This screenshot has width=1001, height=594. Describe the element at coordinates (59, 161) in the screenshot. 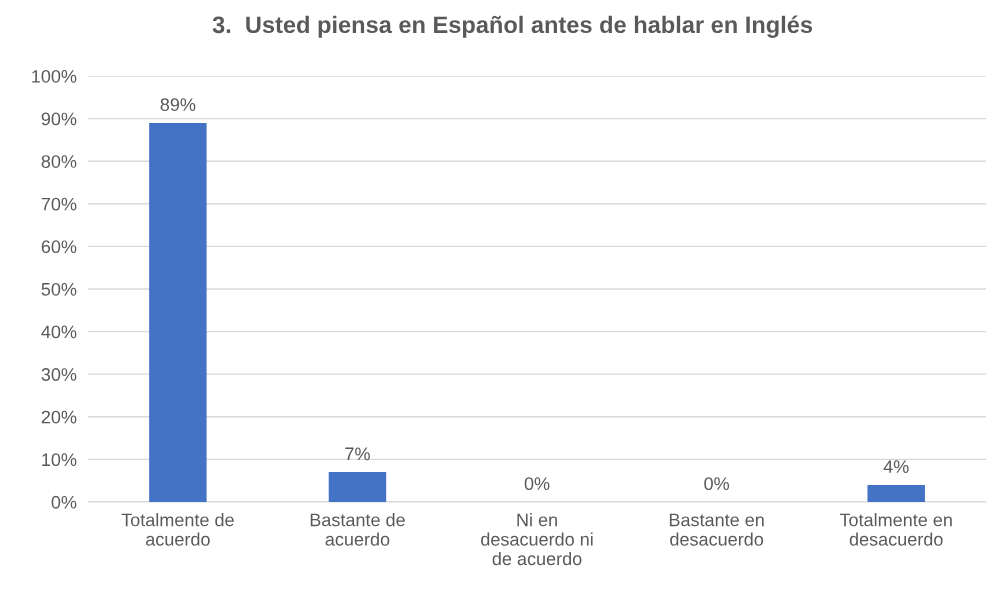

I see `y-tick-label: 80%` at that location.